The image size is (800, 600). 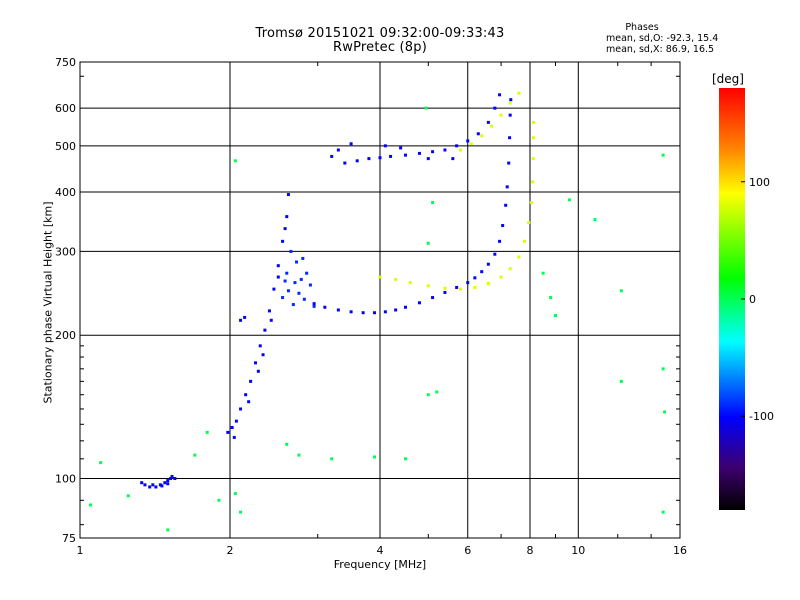 What do you see at coordinates (752, 299) in the screenshot?
I see `colorbar-tick-label: 0` at bounding box center [752, 299].